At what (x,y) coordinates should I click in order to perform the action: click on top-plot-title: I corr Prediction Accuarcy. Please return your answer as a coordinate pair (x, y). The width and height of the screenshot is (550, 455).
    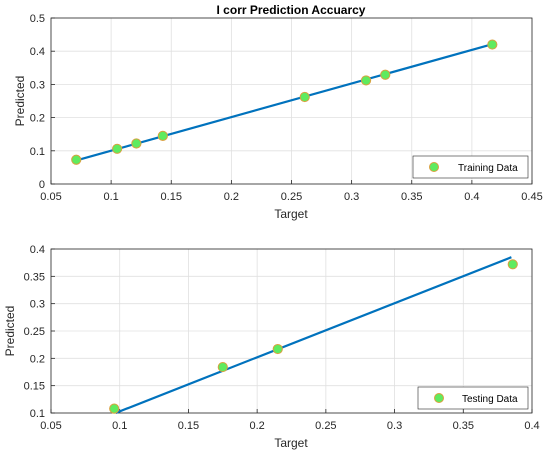
    Looking at the image, I should click on (291, 10).